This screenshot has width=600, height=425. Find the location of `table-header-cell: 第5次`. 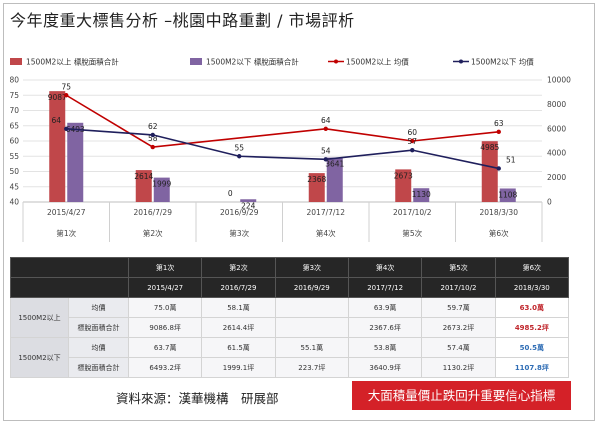

table-header-cell: 第5次 is located at coordinates (458, 267).